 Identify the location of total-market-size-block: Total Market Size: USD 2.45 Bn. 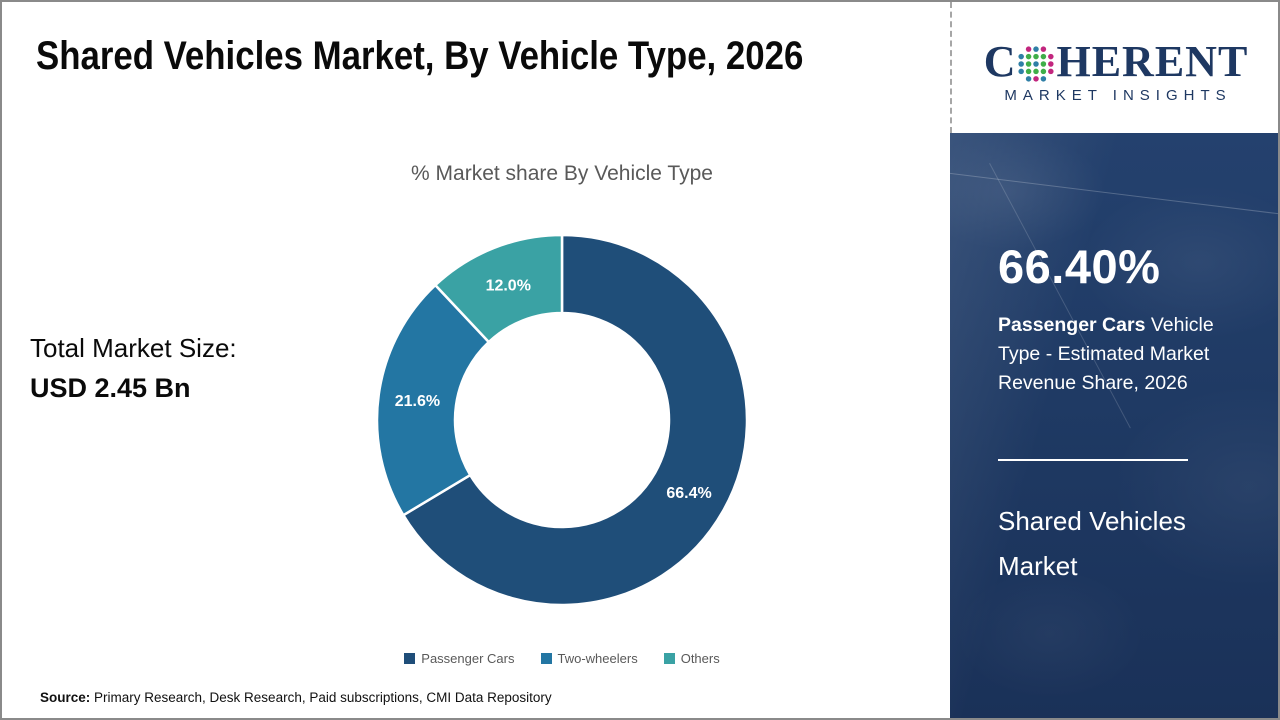
(133, 368).